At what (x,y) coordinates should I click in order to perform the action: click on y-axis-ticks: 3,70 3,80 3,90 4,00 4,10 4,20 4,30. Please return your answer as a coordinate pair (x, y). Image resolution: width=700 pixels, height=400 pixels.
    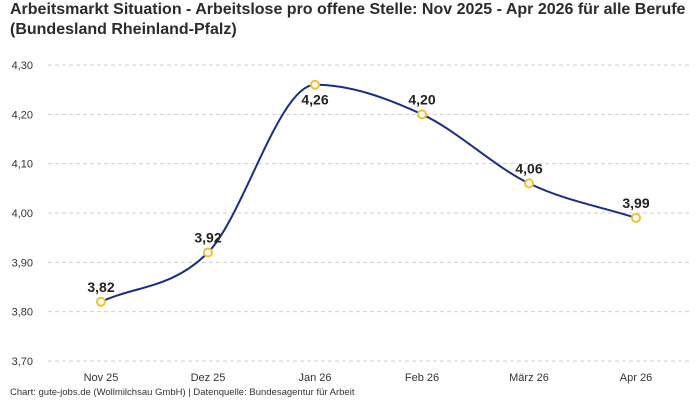
    Looking at the image, I should click on (22, 214).